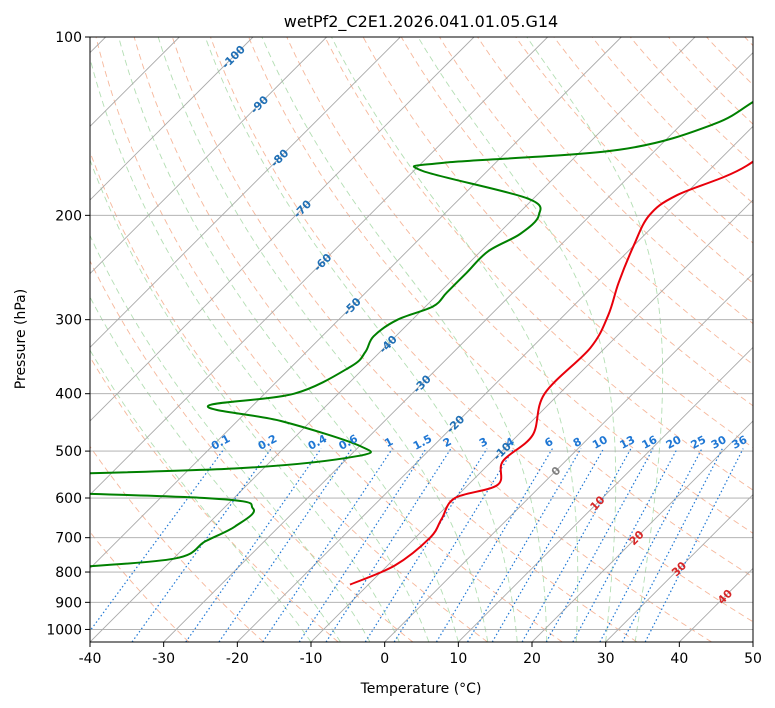  I want to click on y-tick-label: 600, so click(68, 499).